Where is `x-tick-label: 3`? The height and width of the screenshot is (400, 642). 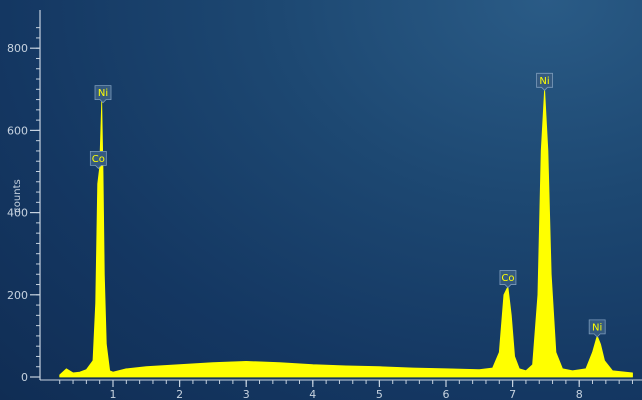
x-tick-label: 3 is located at coordinates (246, 394).